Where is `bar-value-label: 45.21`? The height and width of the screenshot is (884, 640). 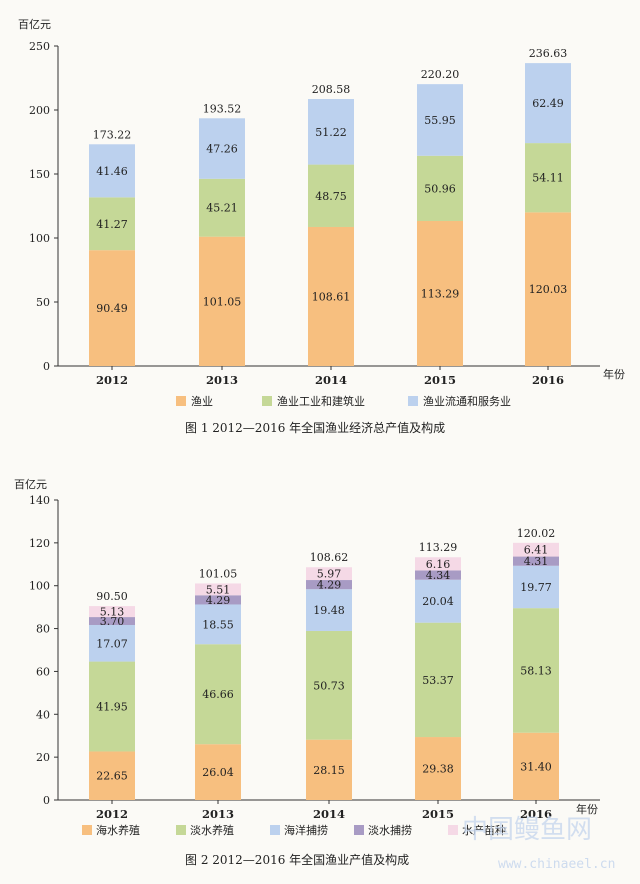
bar-value-label: 45.21 is located at coordinates (222, 208).